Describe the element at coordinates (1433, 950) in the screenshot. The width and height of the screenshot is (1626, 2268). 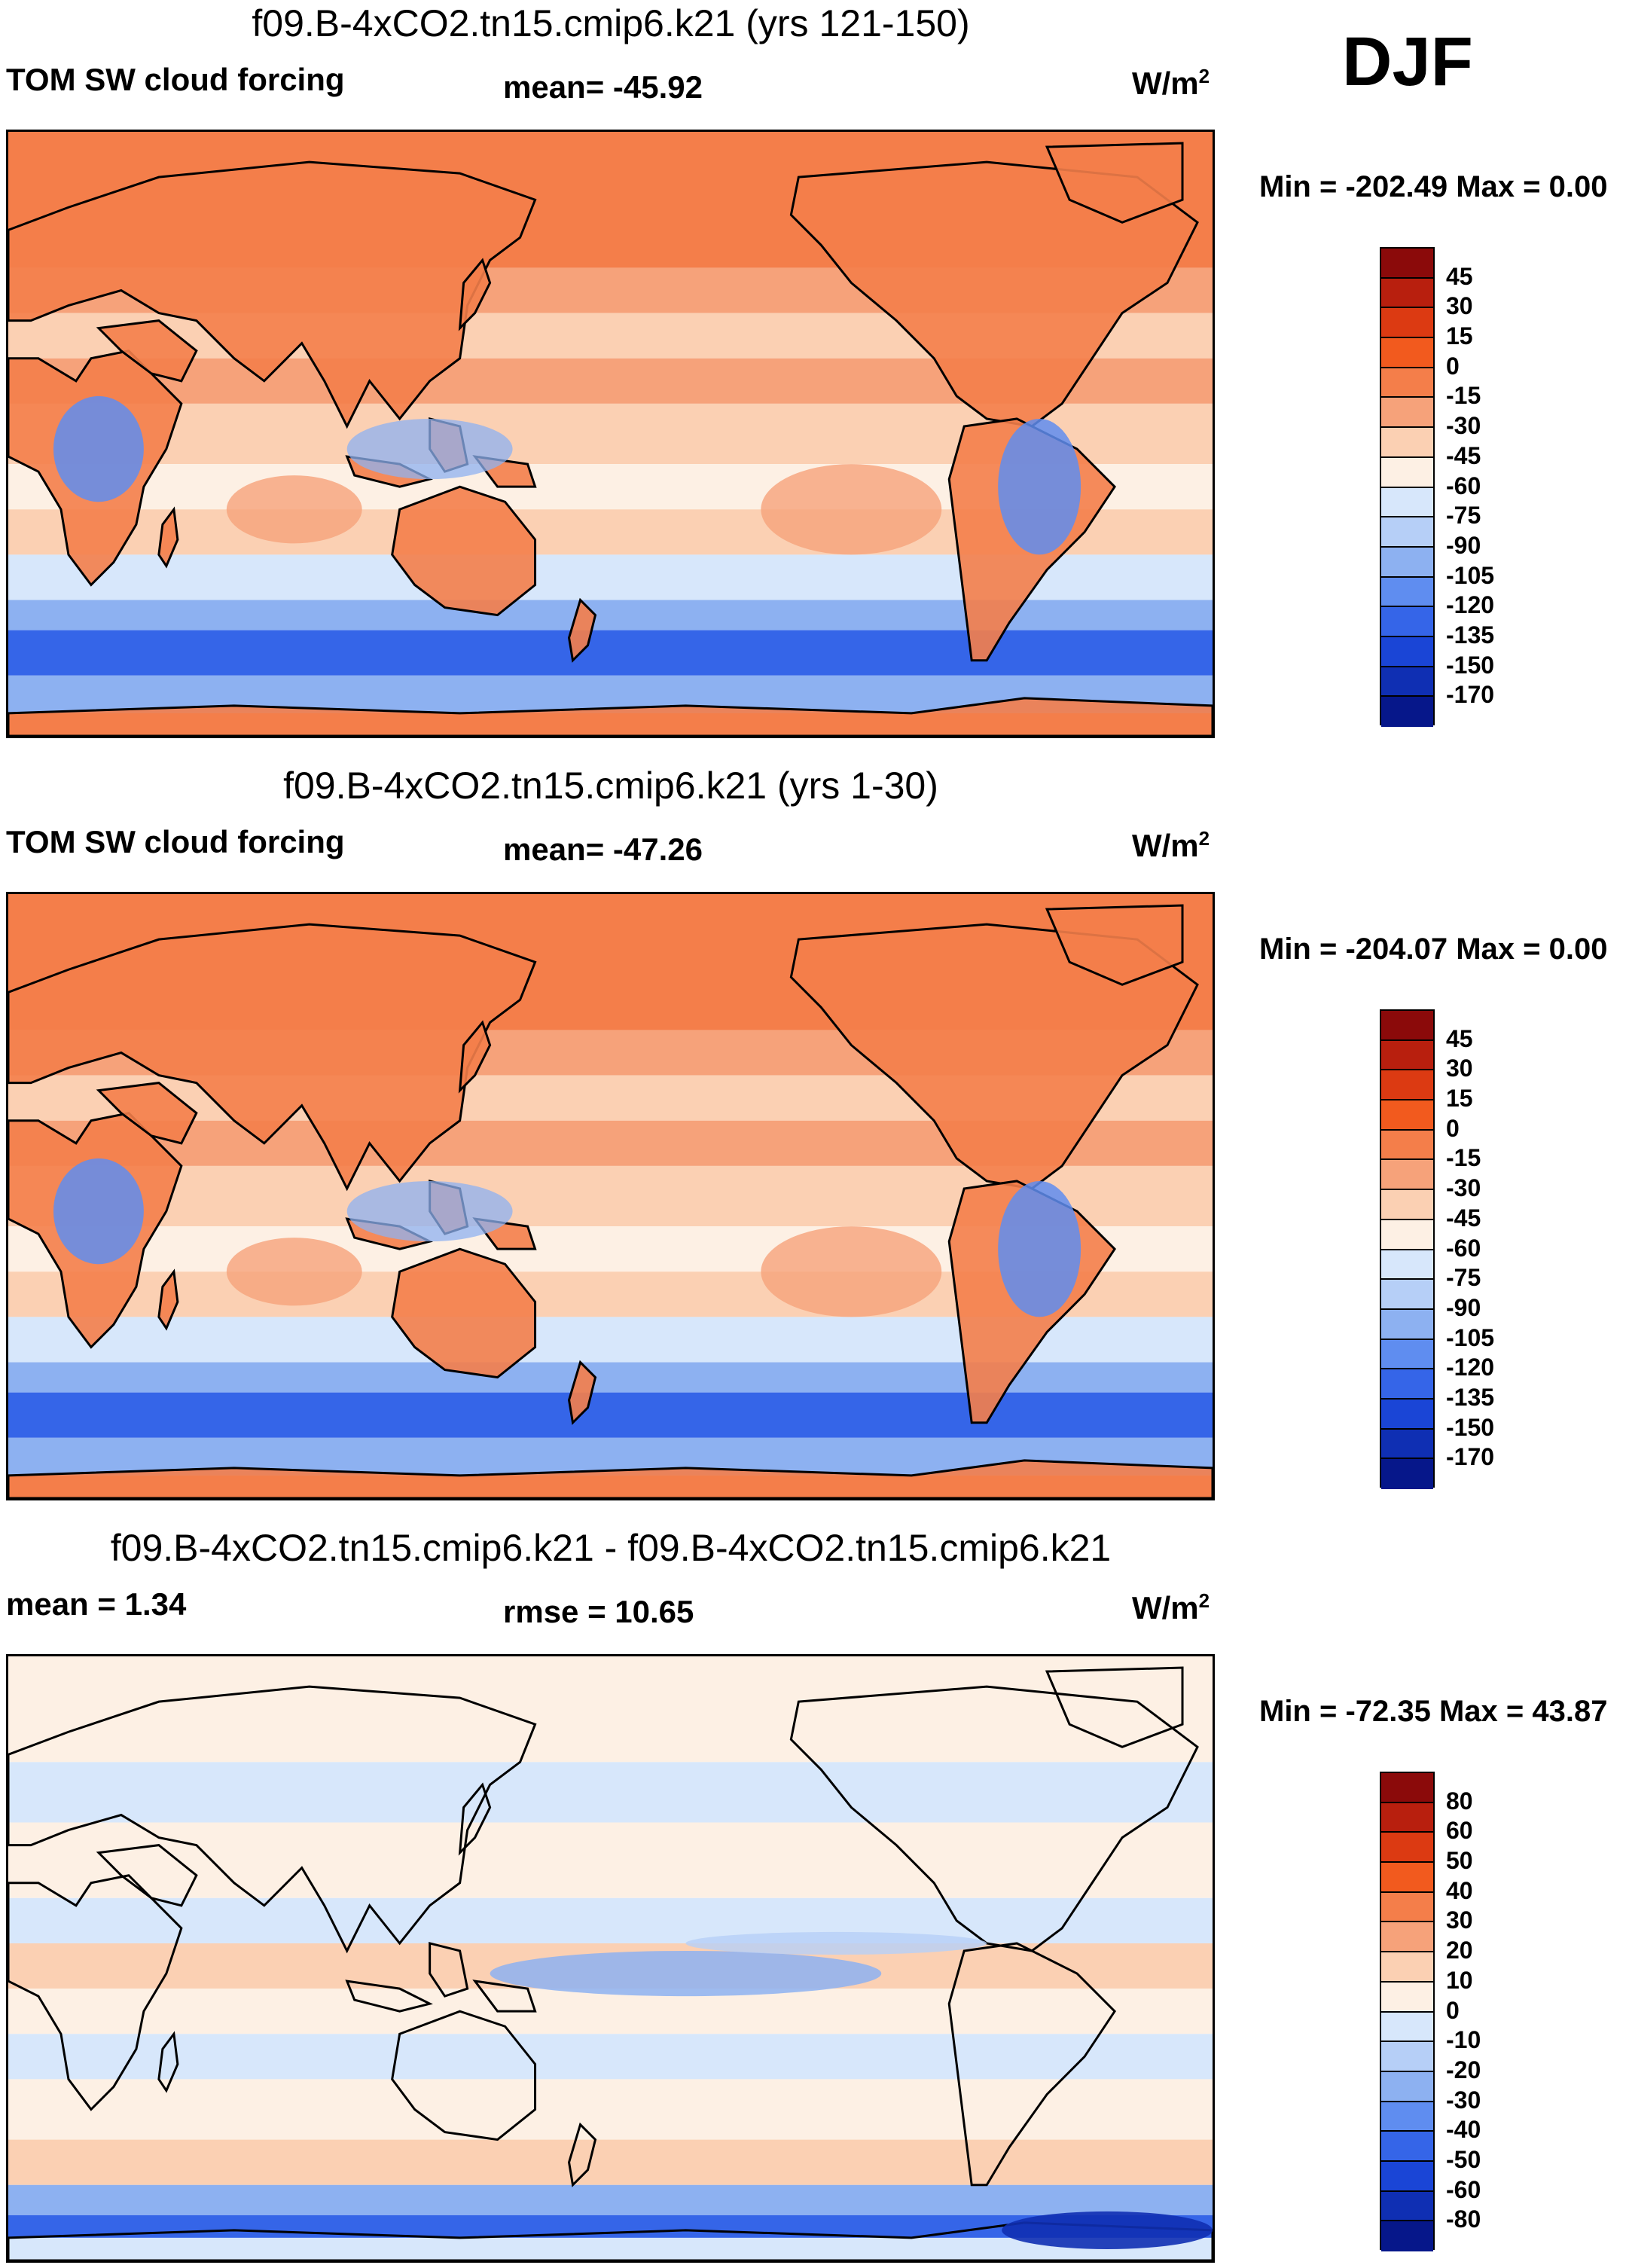
I see `panel-minmax: Min = -204.07 Max = 0.00` at that location.